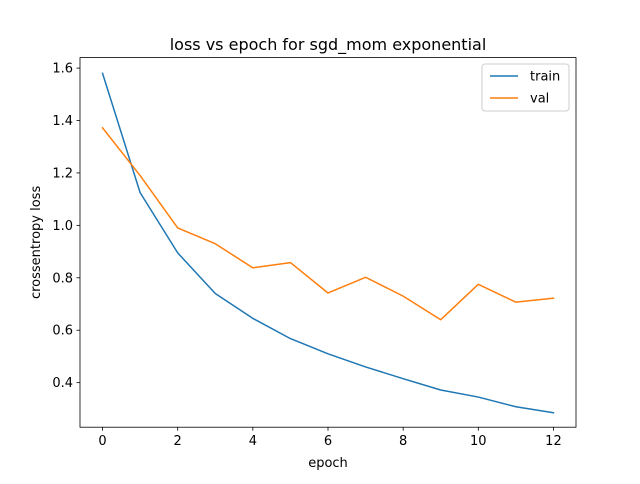 This screenshot has width=640, height=484. I want to click on y-tick-label: 1.6, so click(62, 69).